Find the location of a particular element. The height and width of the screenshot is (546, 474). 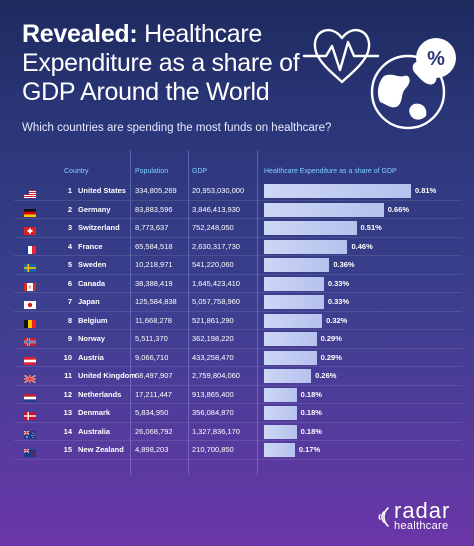

flag-be-icon is located at coordinates (30, 322).